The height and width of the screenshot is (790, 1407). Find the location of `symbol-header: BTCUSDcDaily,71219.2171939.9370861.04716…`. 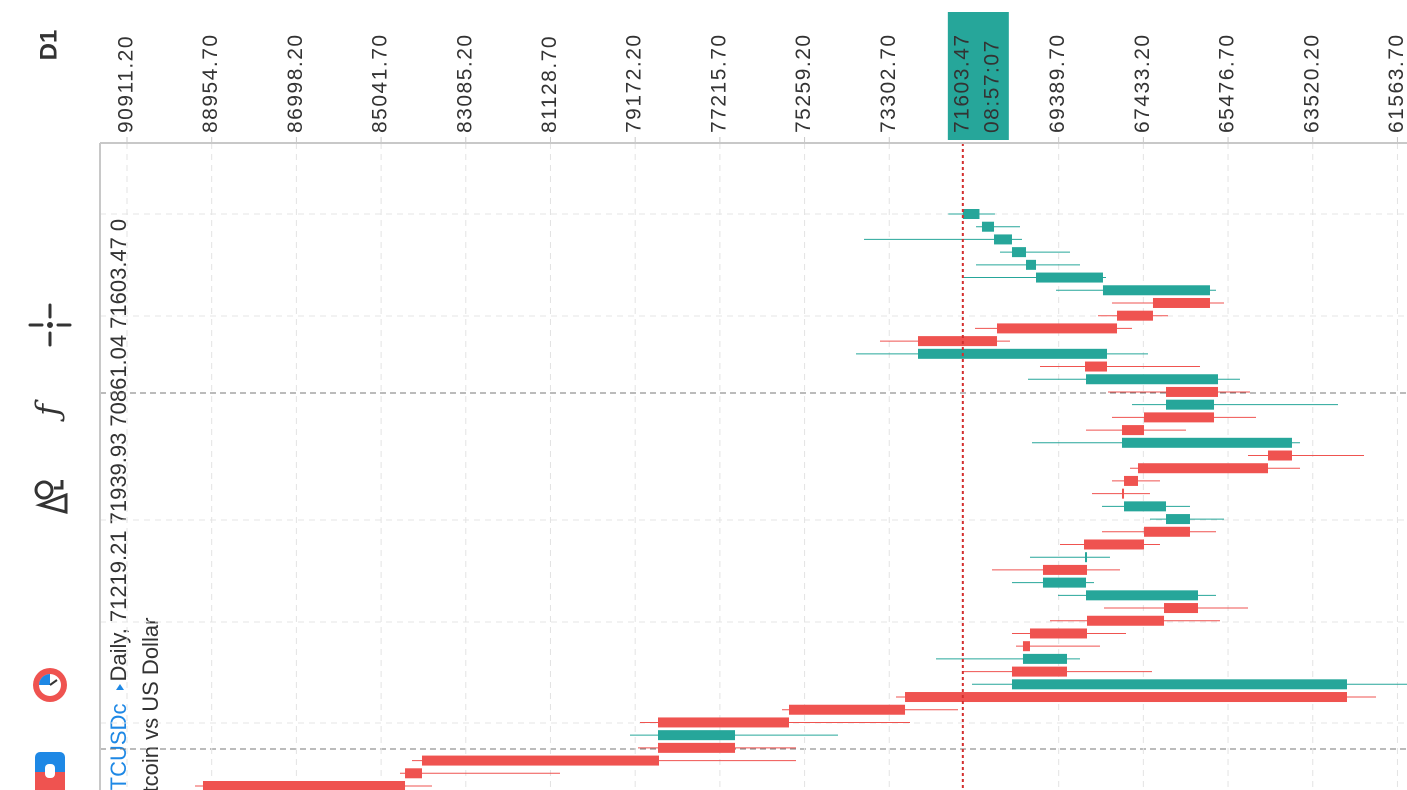

symbol-header: BTCUSDcDaily,71219.2171939.9370861.04716… is located at coordinates (118, 504).